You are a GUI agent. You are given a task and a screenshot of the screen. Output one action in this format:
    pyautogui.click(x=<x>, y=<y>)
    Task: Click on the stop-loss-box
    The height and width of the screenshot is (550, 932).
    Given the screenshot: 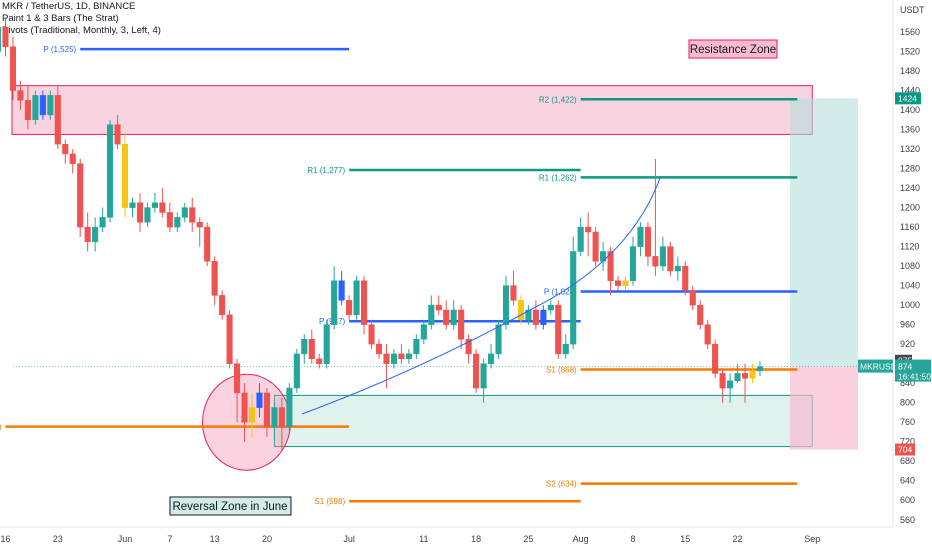 What is the action you would take?
    pyautogui.click(x=824, y=408)
    